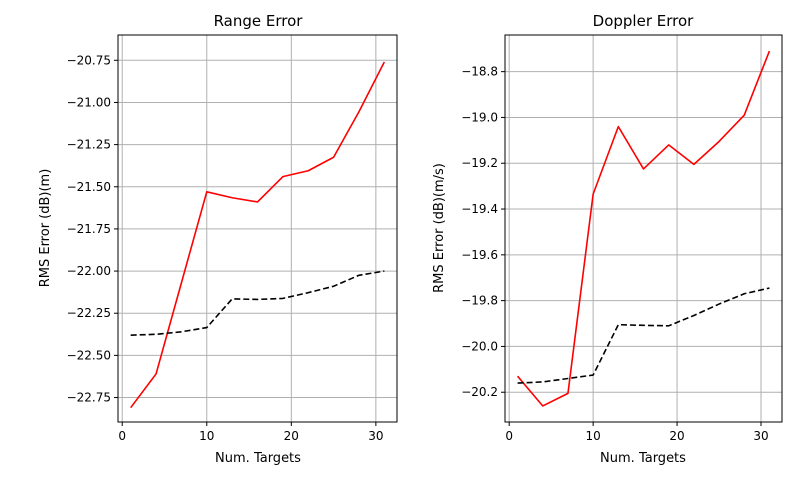  What do you see at coordinates (45, 228) in the screenshot?
I see `range-error-ylabel: RMS Error (dB)(m)` at bounding box center [45, 228].